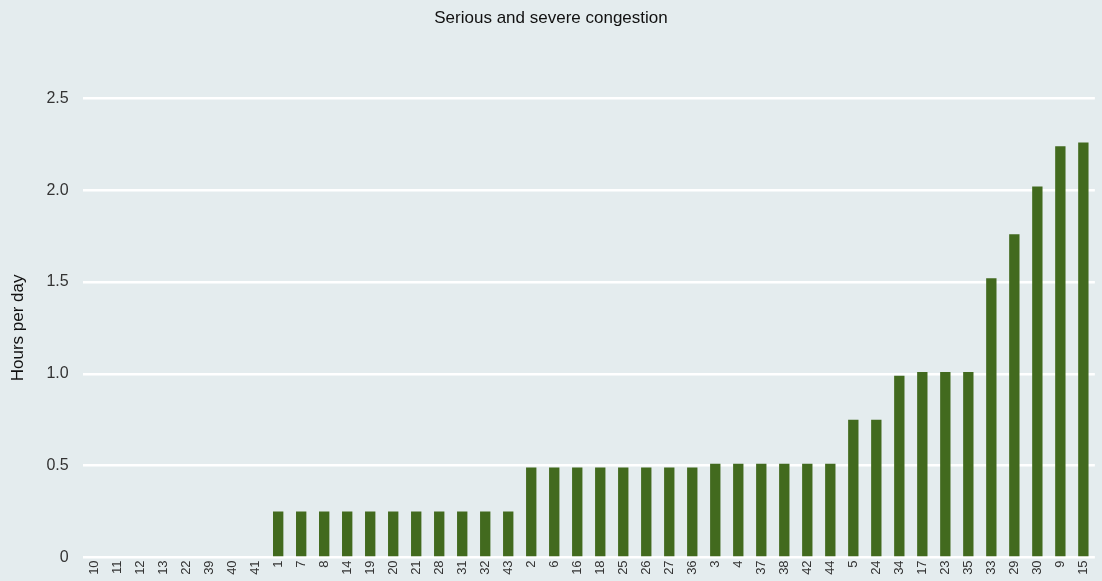 The width and height of the screenshot is (1102, 581). Describe the element at coordinates (93, 567) in the screenshot. I see `x-tick-label: 10` at that location.